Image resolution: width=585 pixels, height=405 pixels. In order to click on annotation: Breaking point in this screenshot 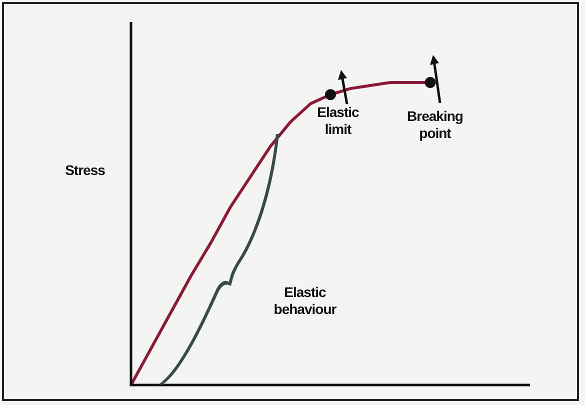, I will do `click(435, 125)`.